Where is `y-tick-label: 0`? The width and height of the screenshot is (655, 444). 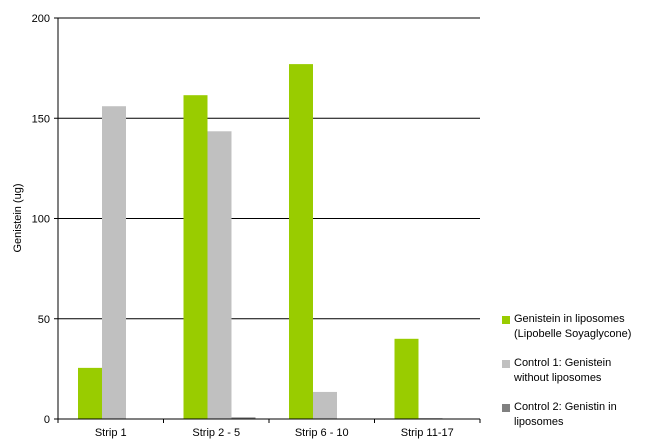 y-tick-label: 0 is located at coordinates (47, 420).